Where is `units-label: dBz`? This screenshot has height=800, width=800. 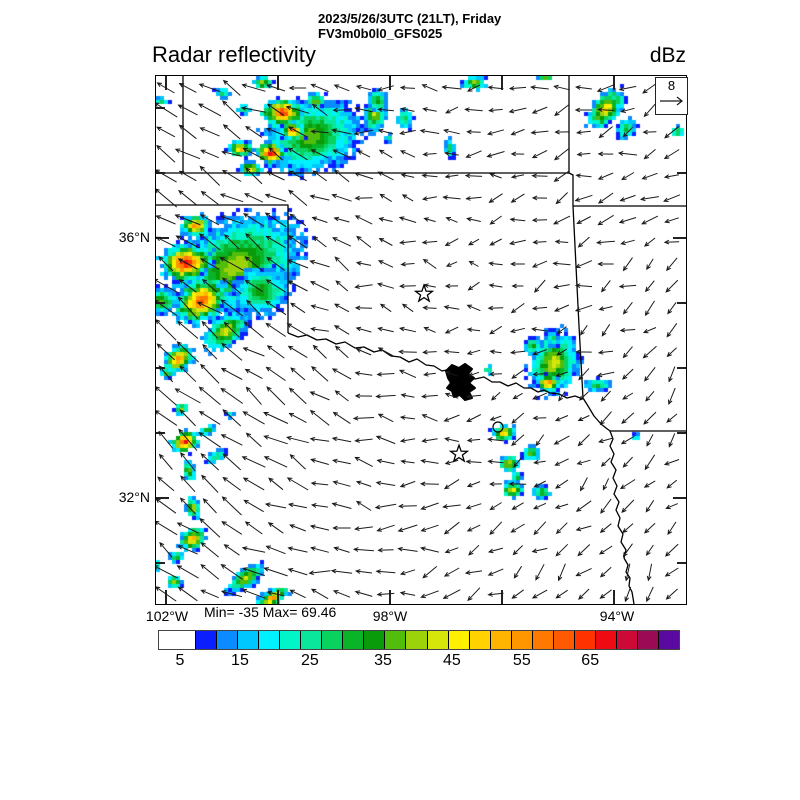 units-label: dBz is located at coordinates (667, 55).